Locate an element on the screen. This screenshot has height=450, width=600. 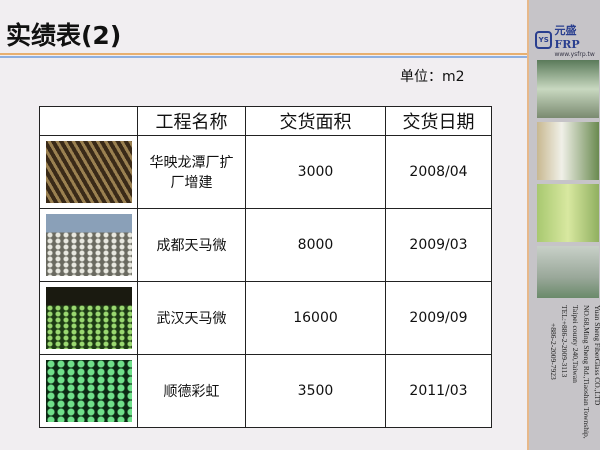
project-date: 2009/03 is located at coordinates (438, 245).